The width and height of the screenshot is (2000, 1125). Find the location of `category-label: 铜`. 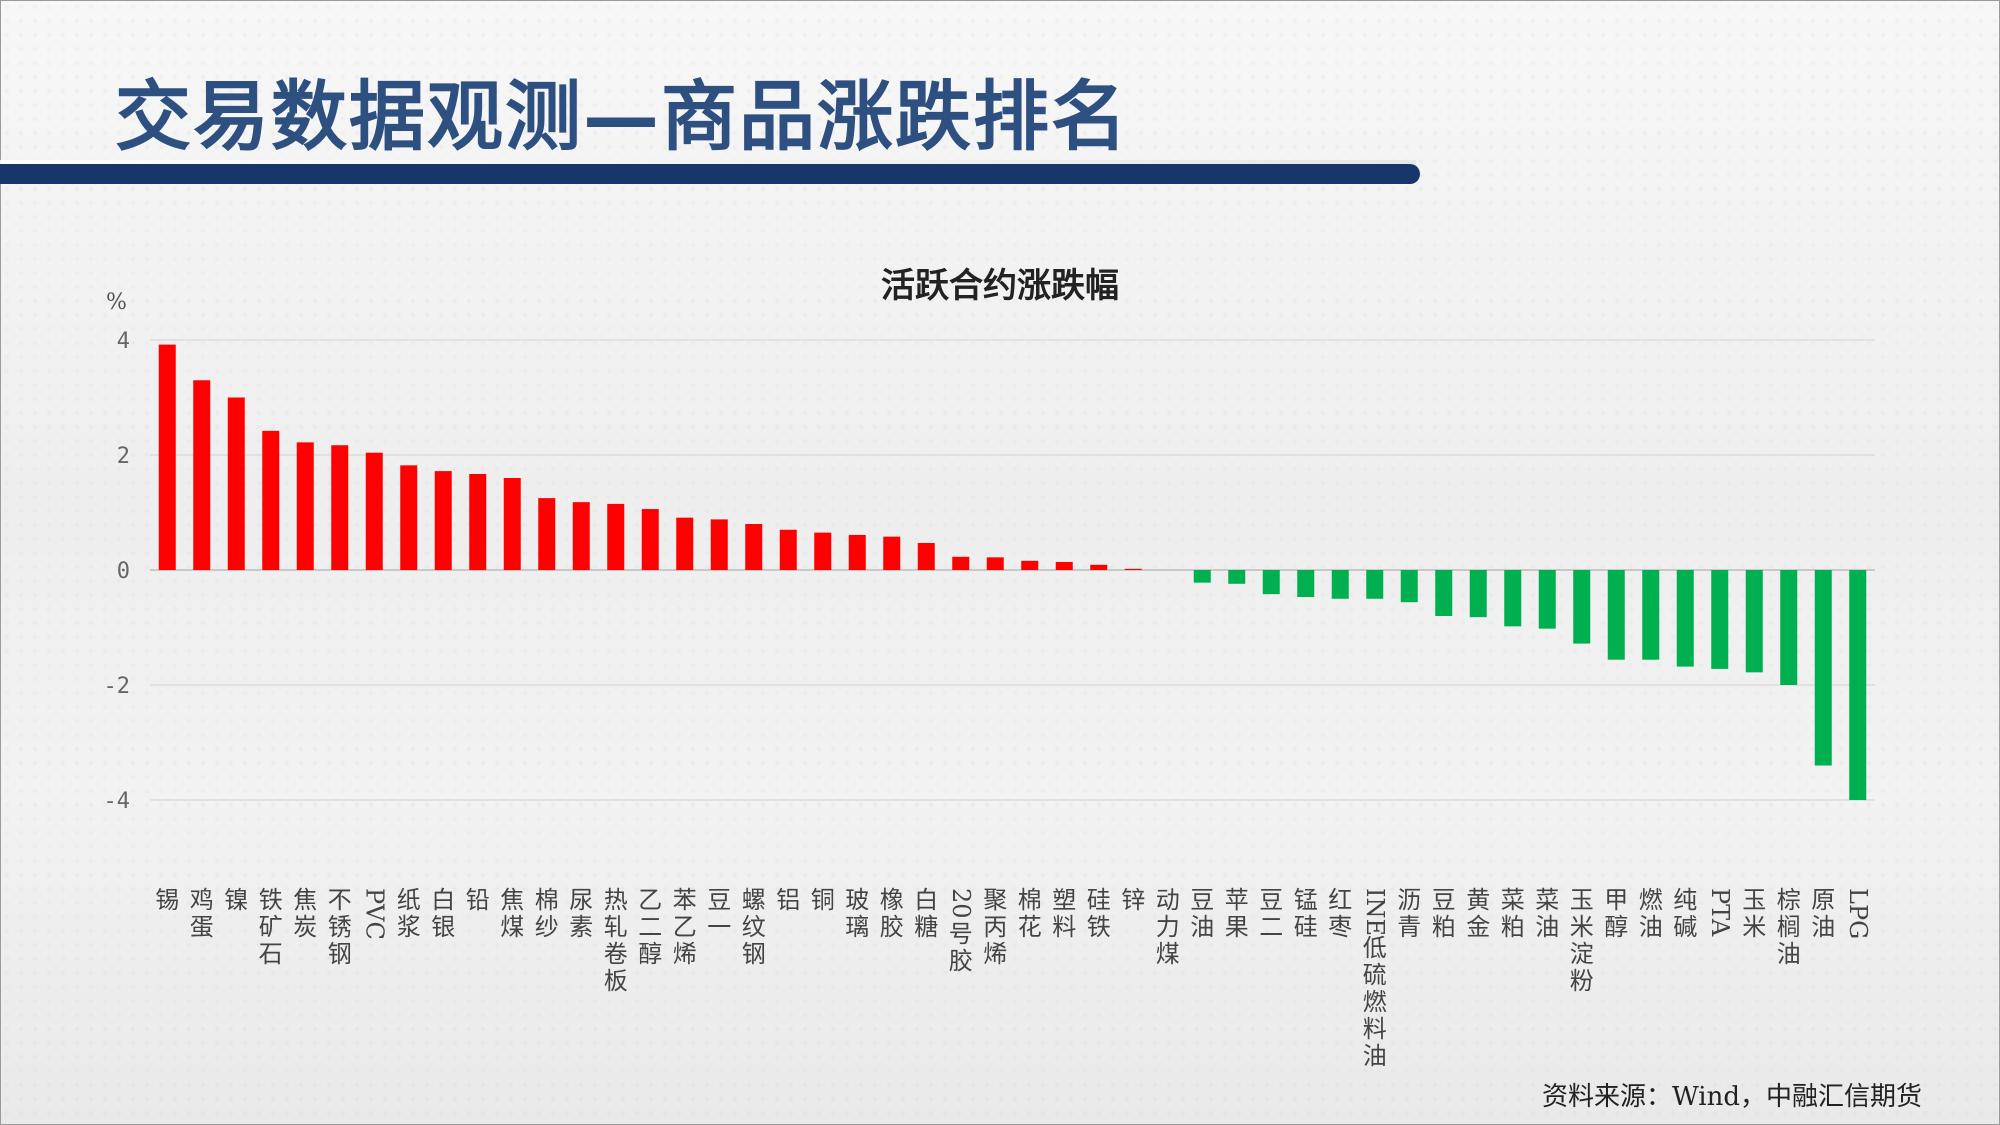

category-label: 铜 is located at coordinates (823, 900).